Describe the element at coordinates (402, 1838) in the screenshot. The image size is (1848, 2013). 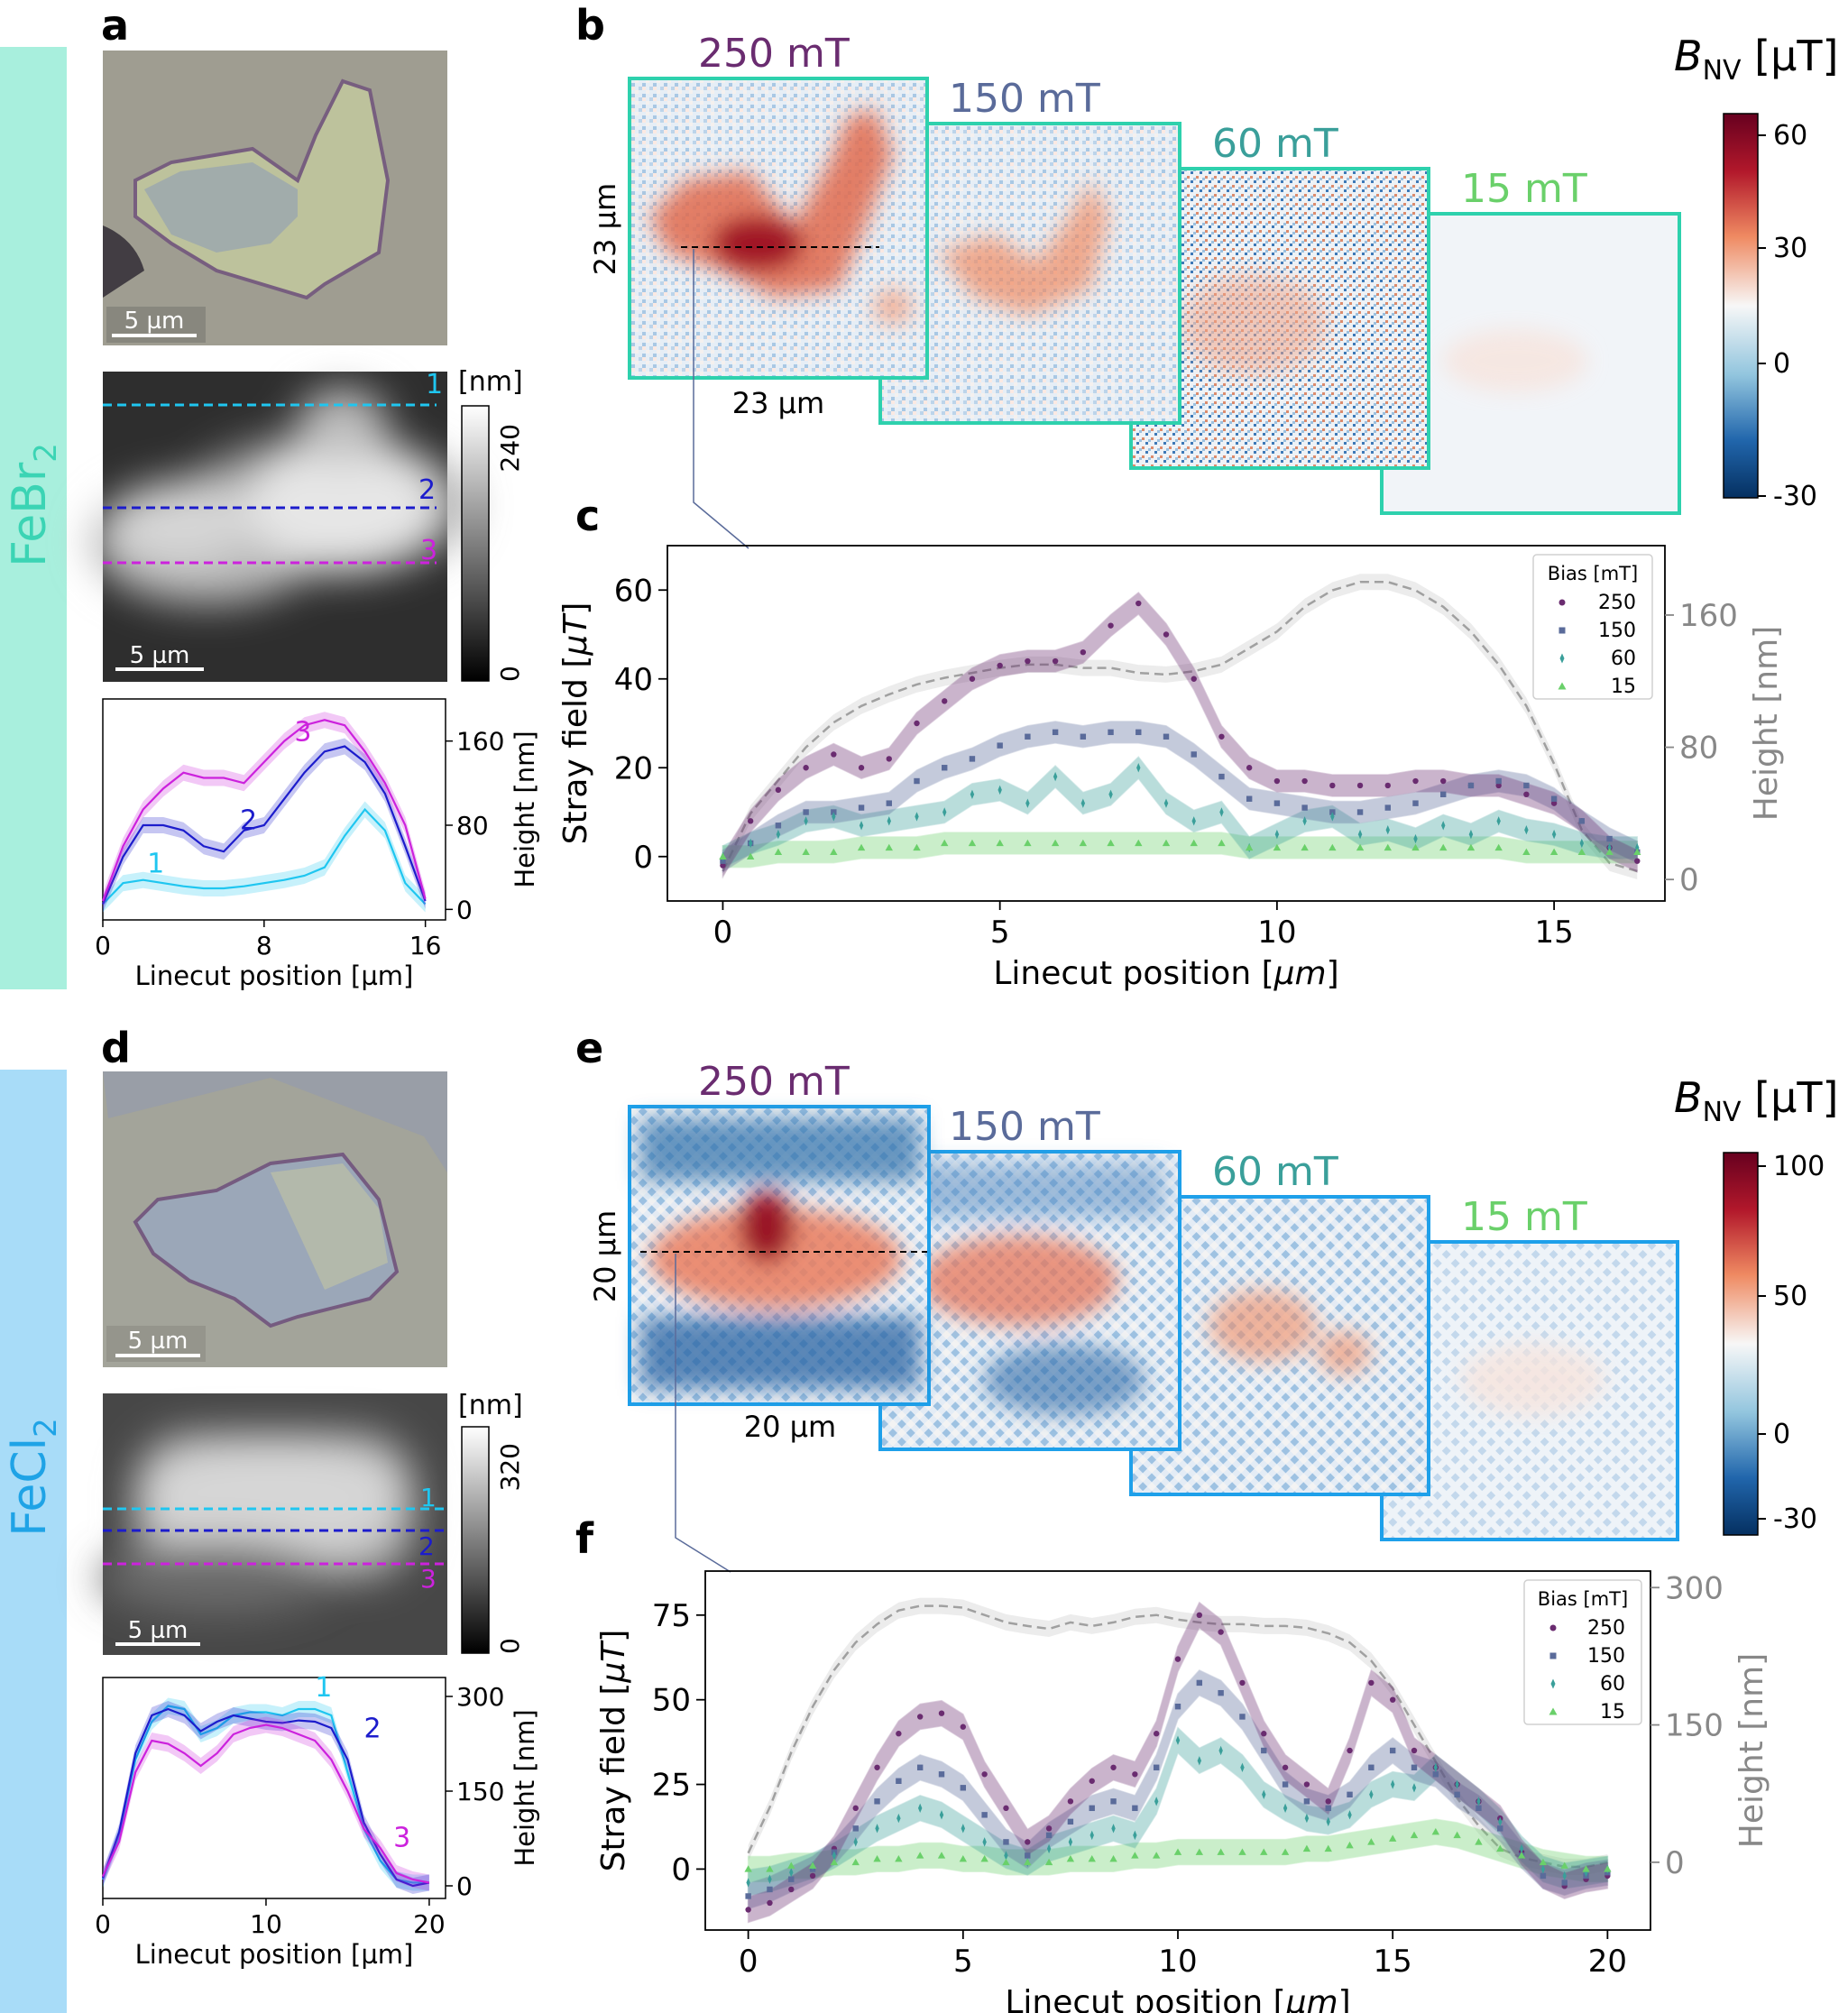
I see `height-series-label-3: 3` at that location.